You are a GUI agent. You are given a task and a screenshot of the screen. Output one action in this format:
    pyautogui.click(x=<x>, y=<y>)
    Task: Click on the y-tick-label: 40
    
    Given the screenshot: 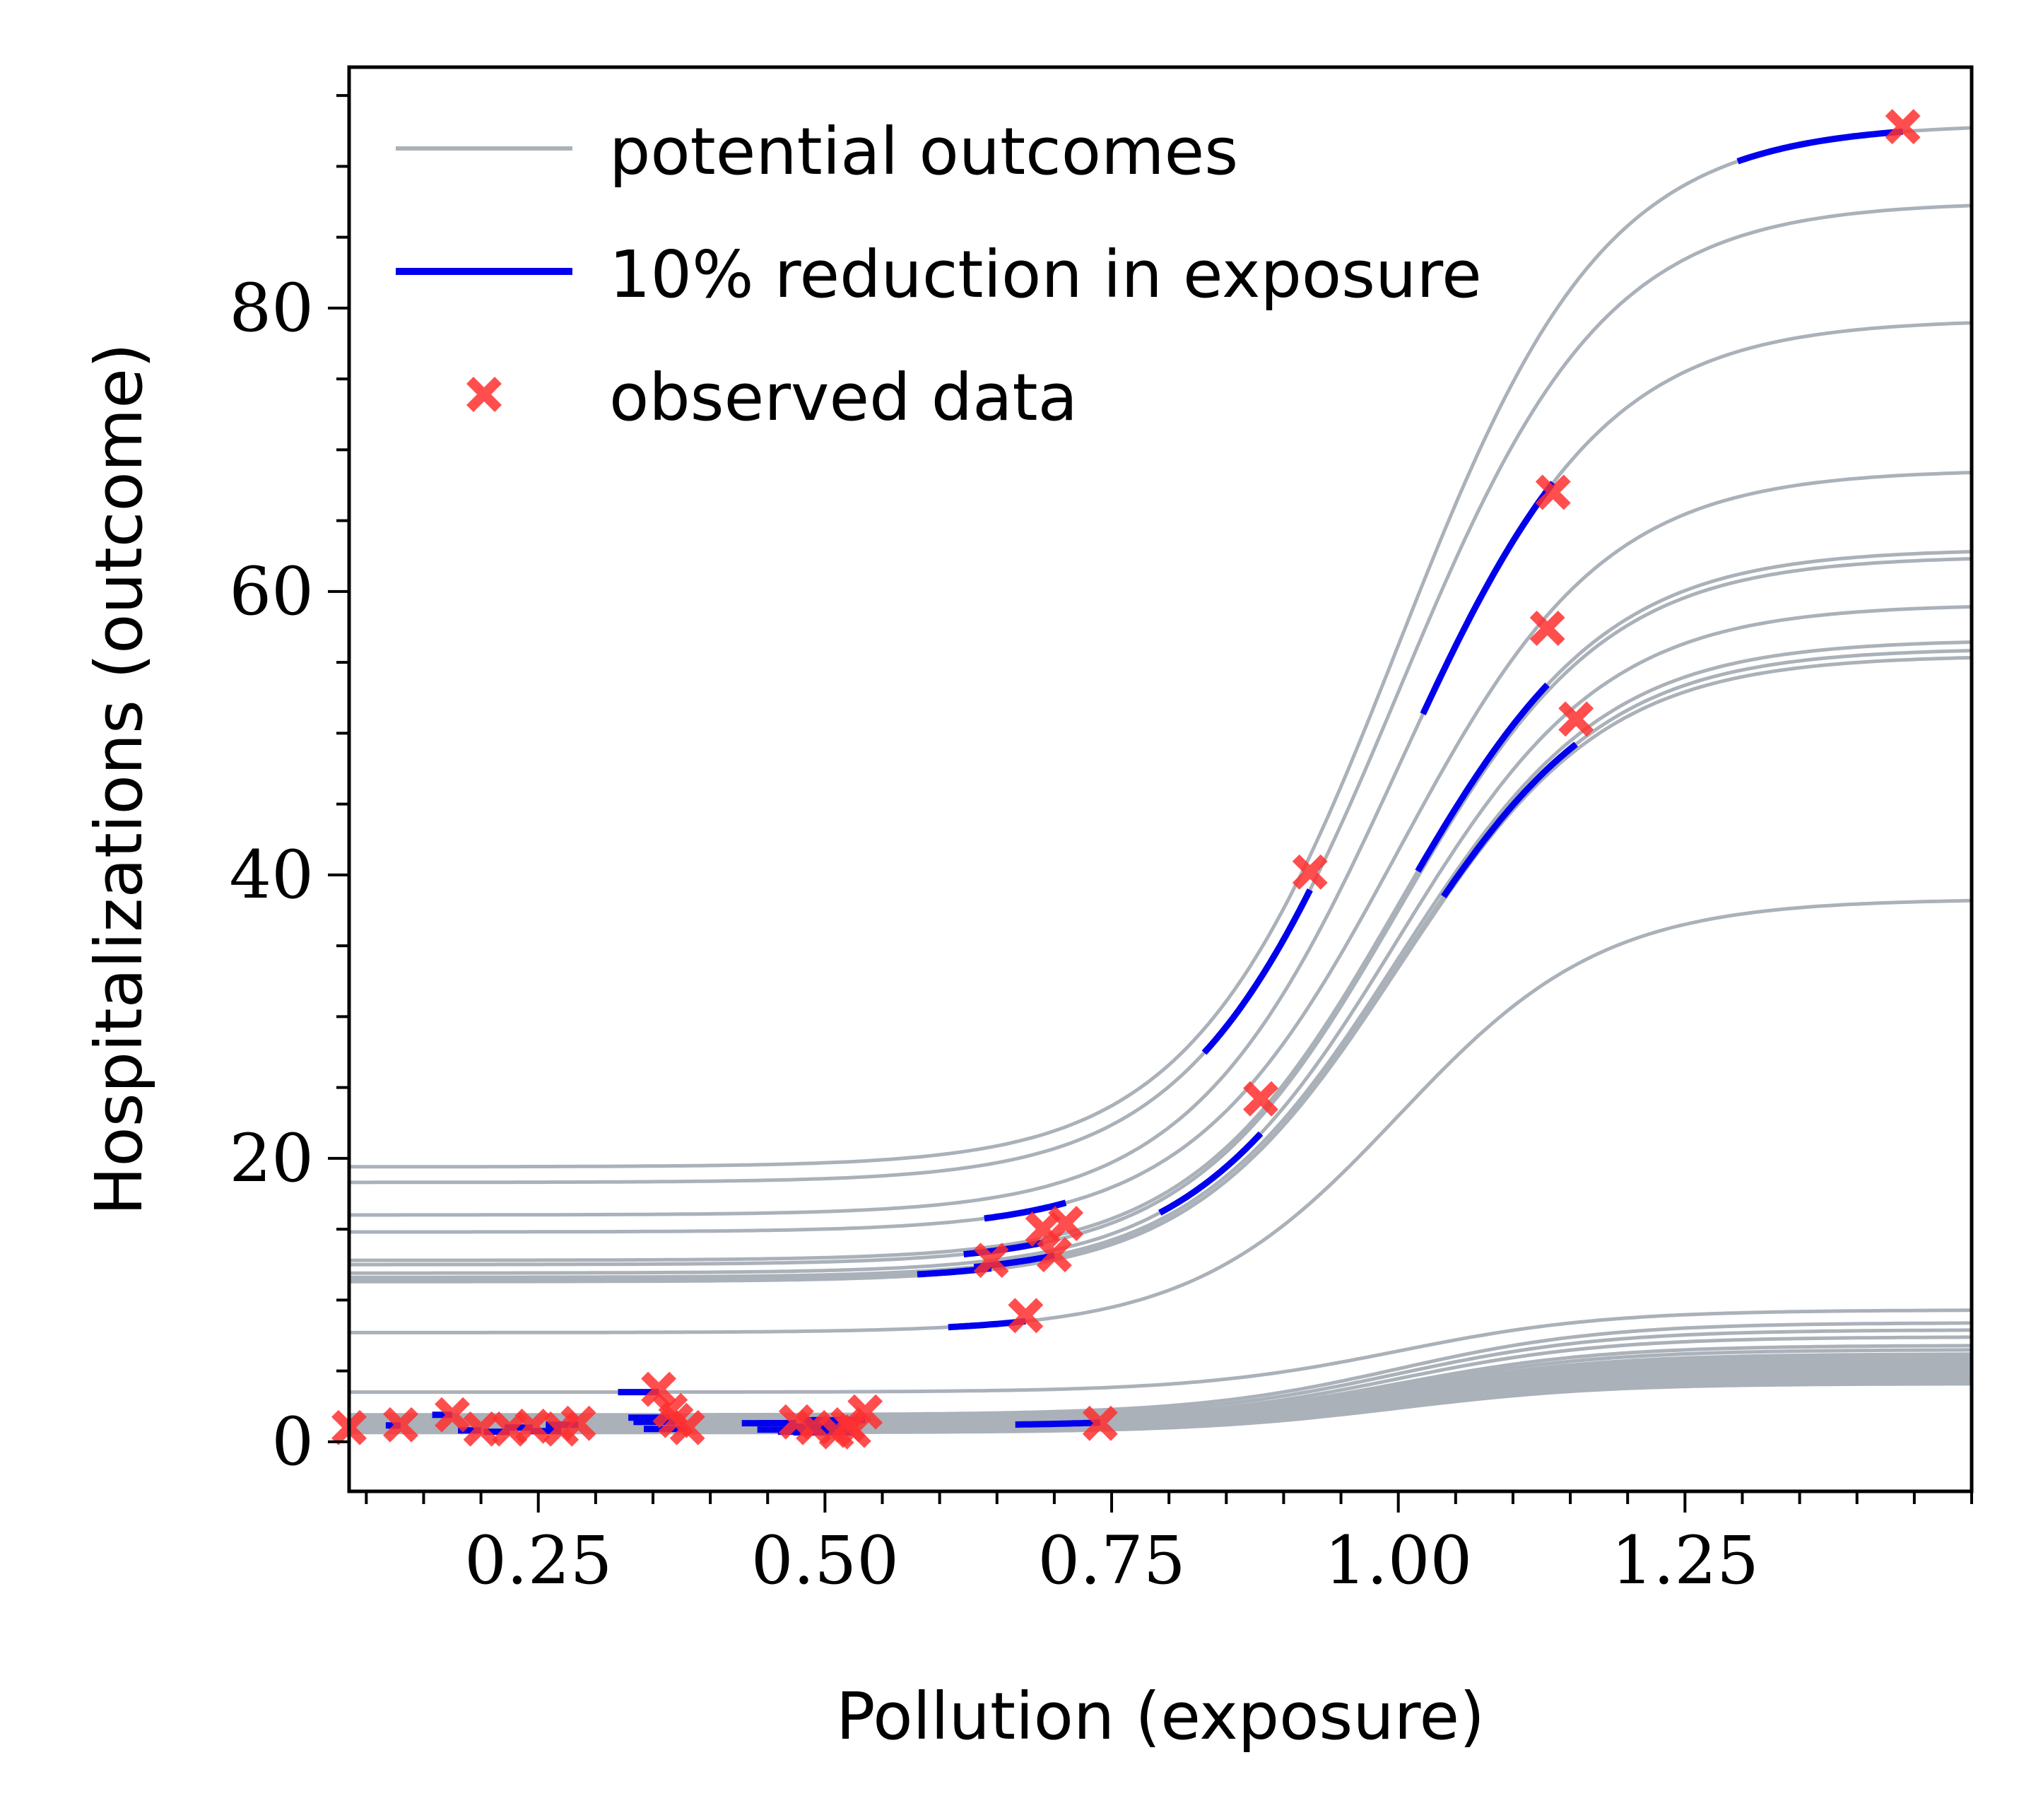 What is the action you would take?
    pyautogui.click(x=271, y=875)
    